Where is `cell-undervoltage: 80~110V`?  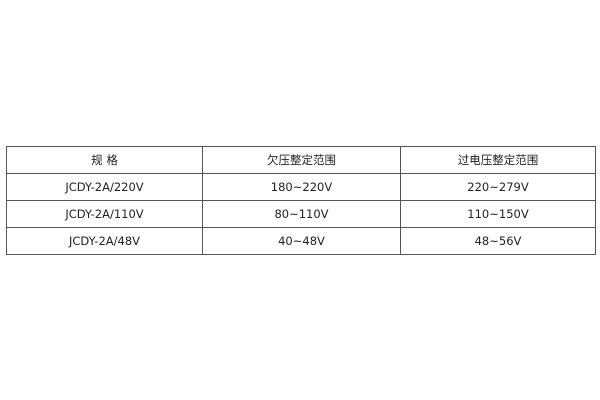 cell-undervoltage: 80~110V is located at coordinates (301, 214).